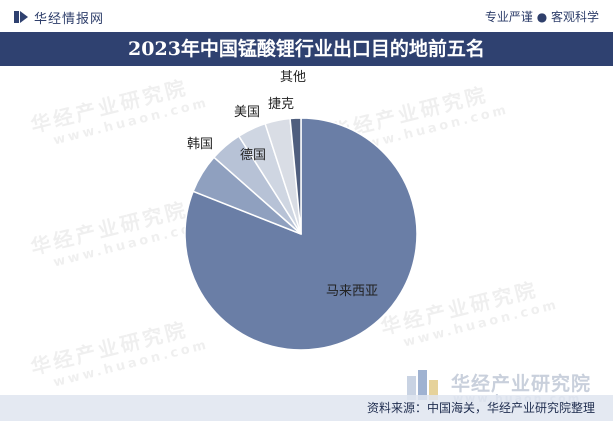  What do you see at coordinates (293, 77) in the screenshot?
I see `slice-label: 其他` at bounding box center [293, 77].